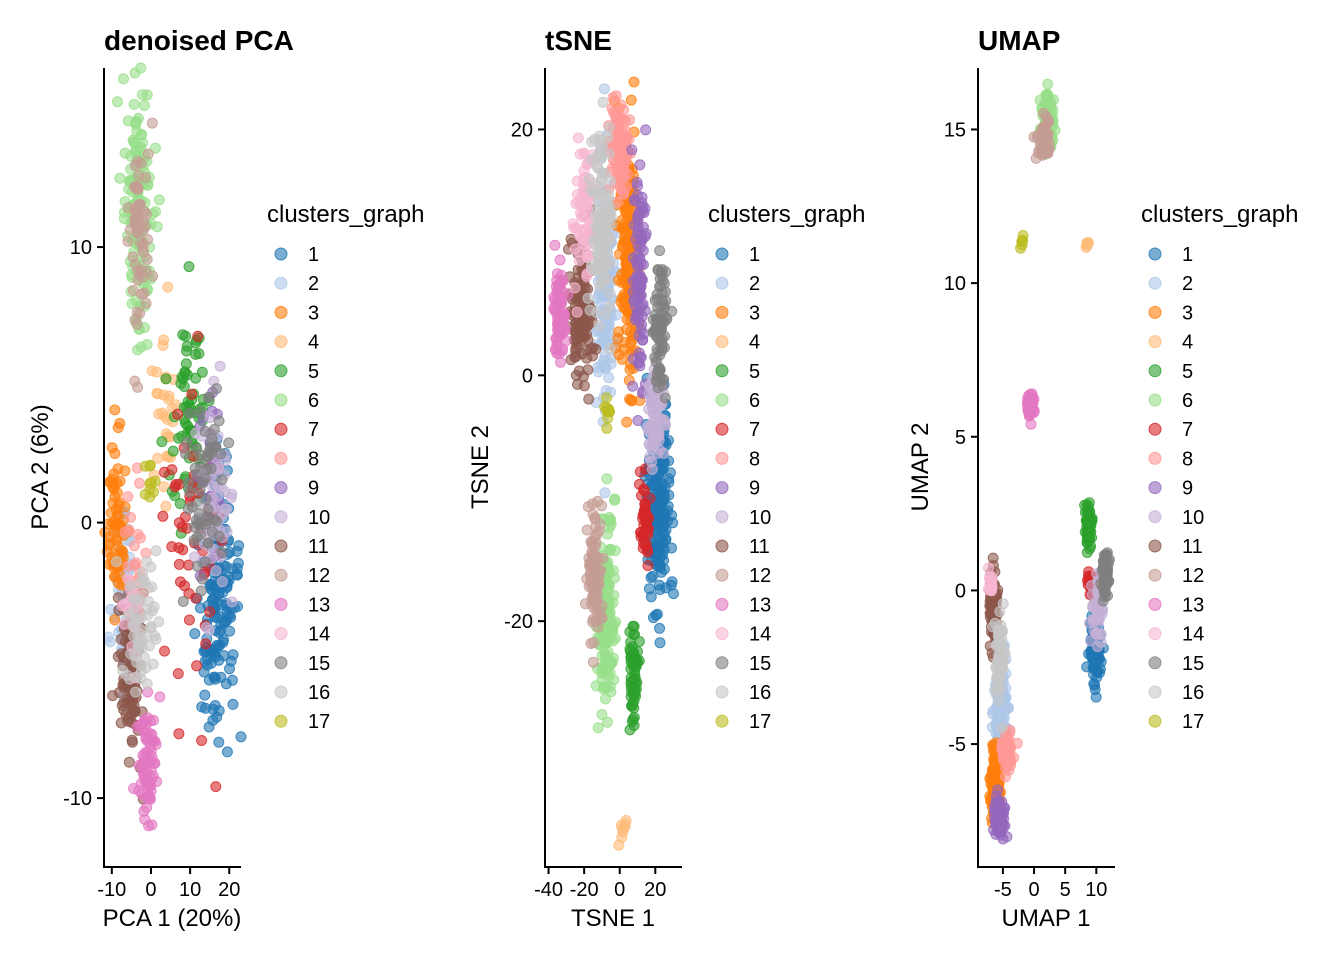 The image size is (1344, 960). What do you see at coordinates (319, 518) in the screenshot?
I see `legend-label-10: 10` at bounding box center [319, 518].